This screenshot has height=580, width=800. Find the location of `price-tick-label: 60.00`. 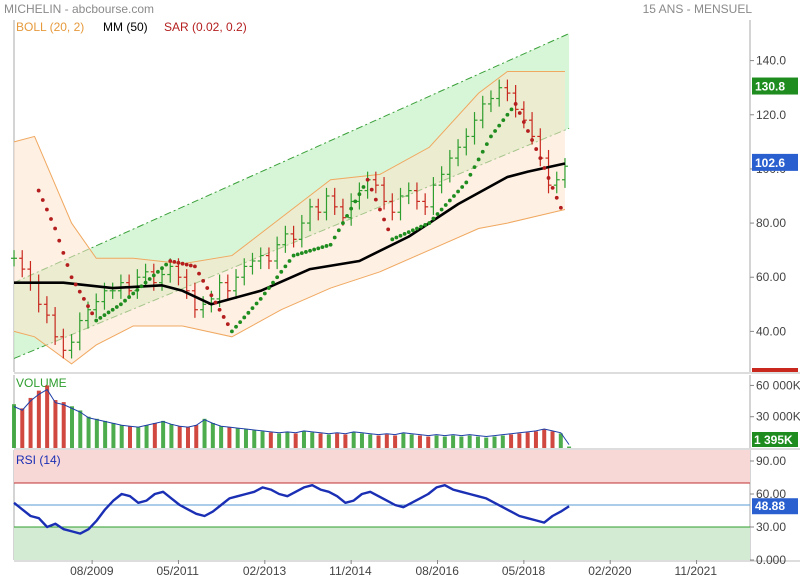

price-tick-label: 60.00 is located at coordinates (771, 277).